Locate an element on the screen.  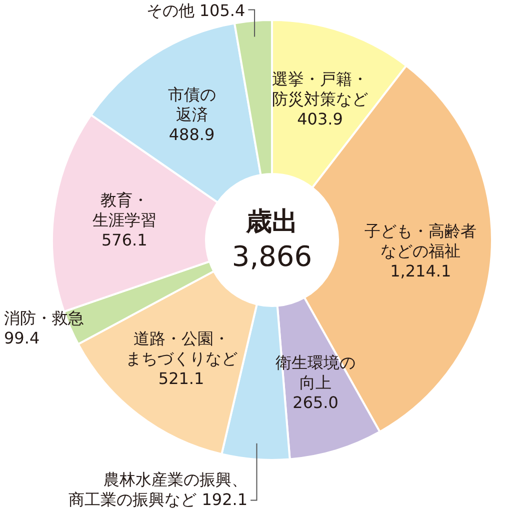
title: 歳出 is located at coordinates (272, 222).